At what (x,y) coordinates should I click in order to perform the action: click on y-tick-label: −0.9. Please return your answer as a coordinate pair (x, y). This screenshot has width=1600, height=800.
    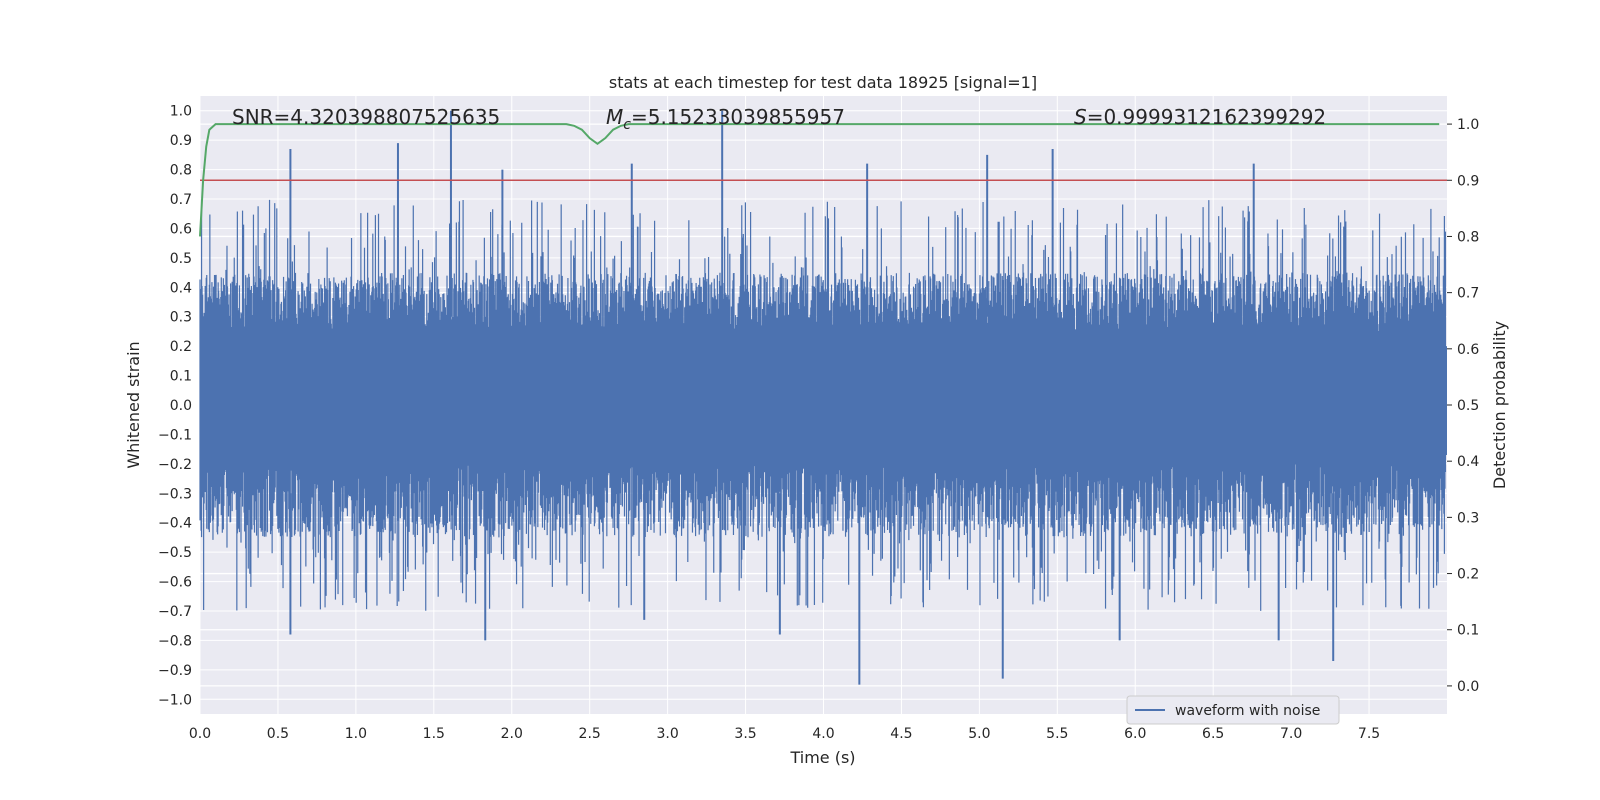
    Looking at the image, I should click on (175, 671).